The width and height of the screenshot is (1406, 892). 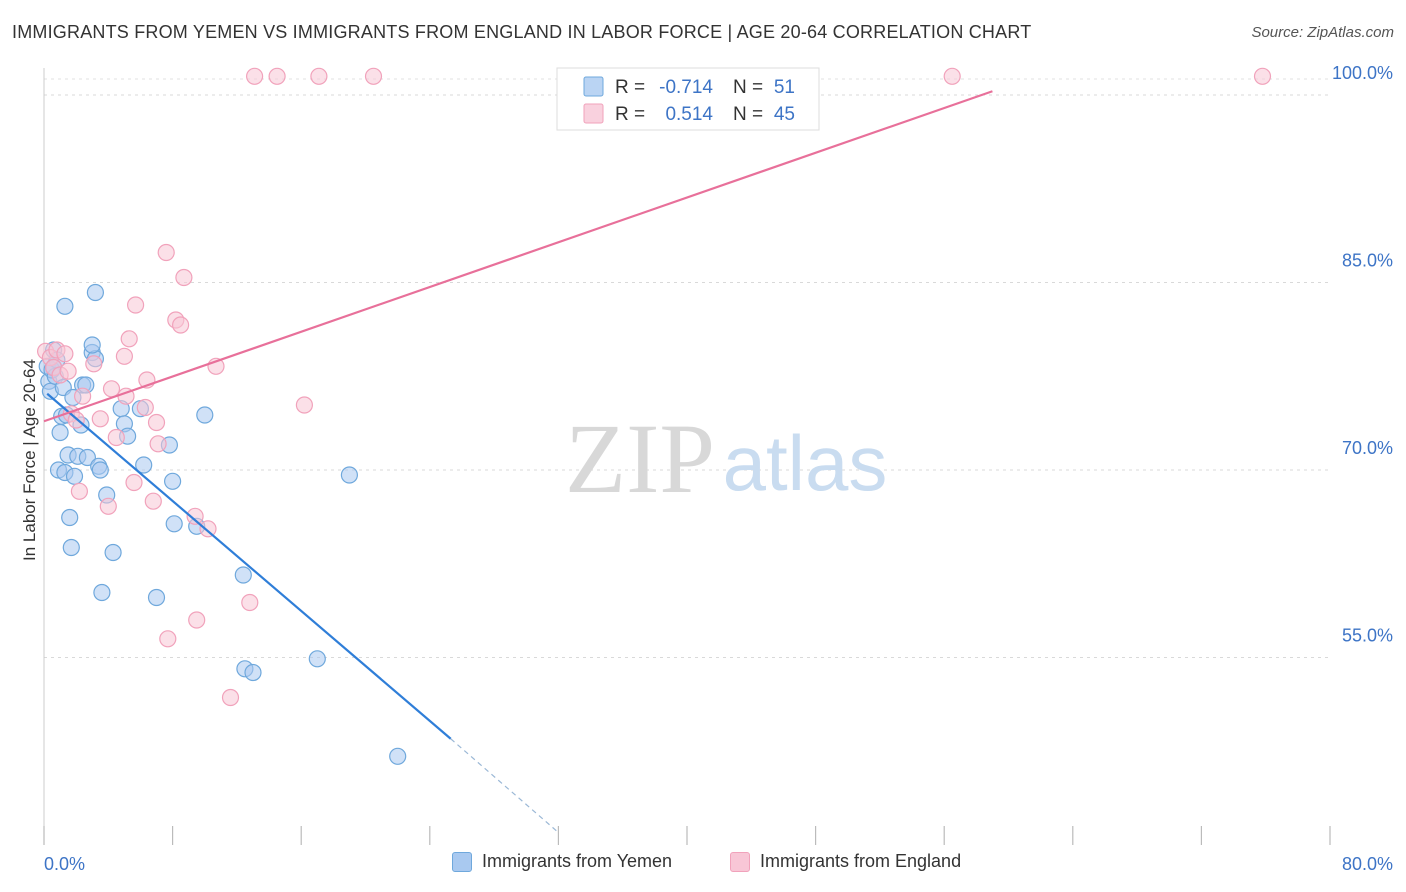 I want to click on trend-line-yemen, so click(x=249, y=566).